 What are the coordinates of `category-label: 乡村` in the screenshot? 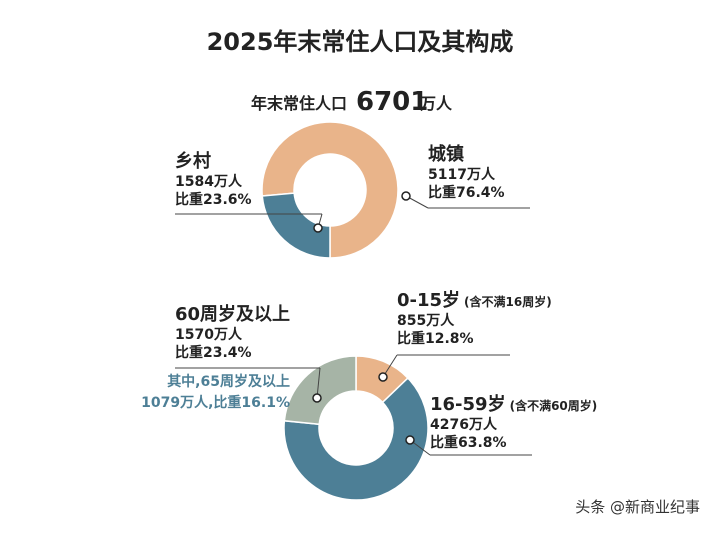 It's located at (193, 161).